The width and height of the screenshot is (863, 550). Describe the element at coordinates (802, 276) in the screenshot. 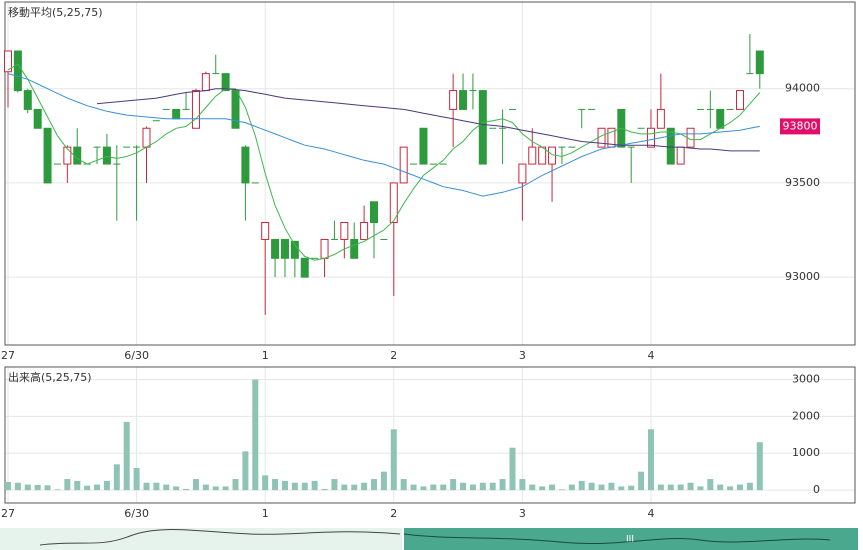

I see `y-tick-label: 93000` at that location.